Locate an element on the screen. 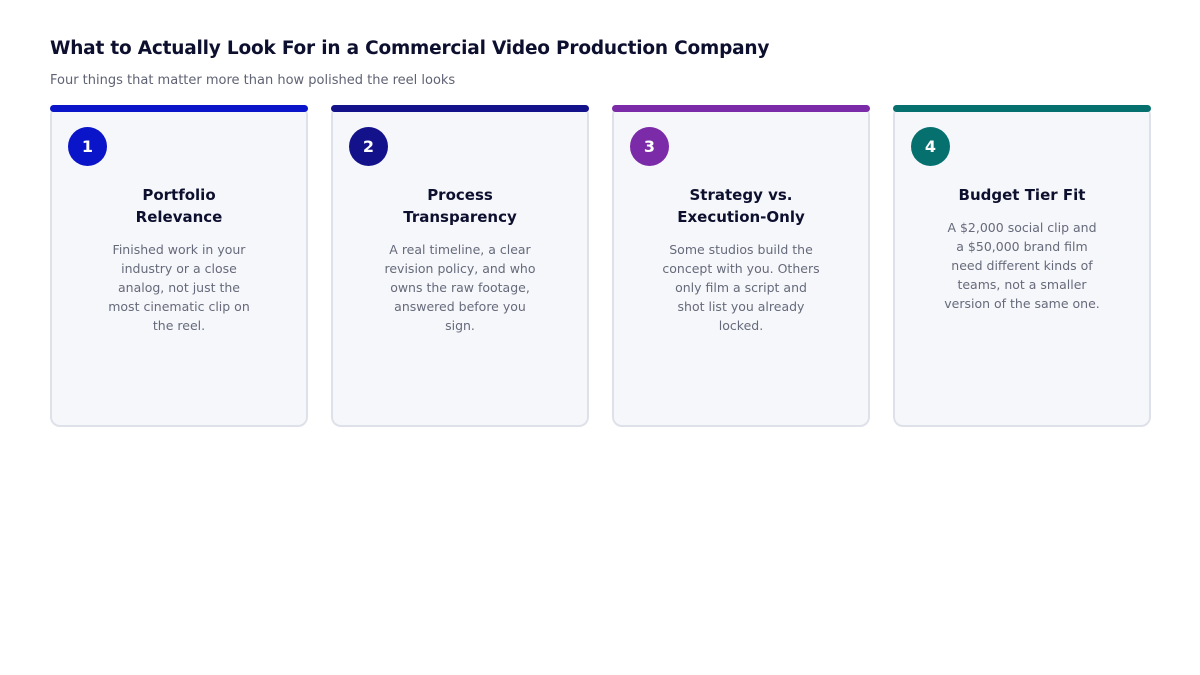  card-description-line: A real timeline, a clear is located at coordinates (460, 249).